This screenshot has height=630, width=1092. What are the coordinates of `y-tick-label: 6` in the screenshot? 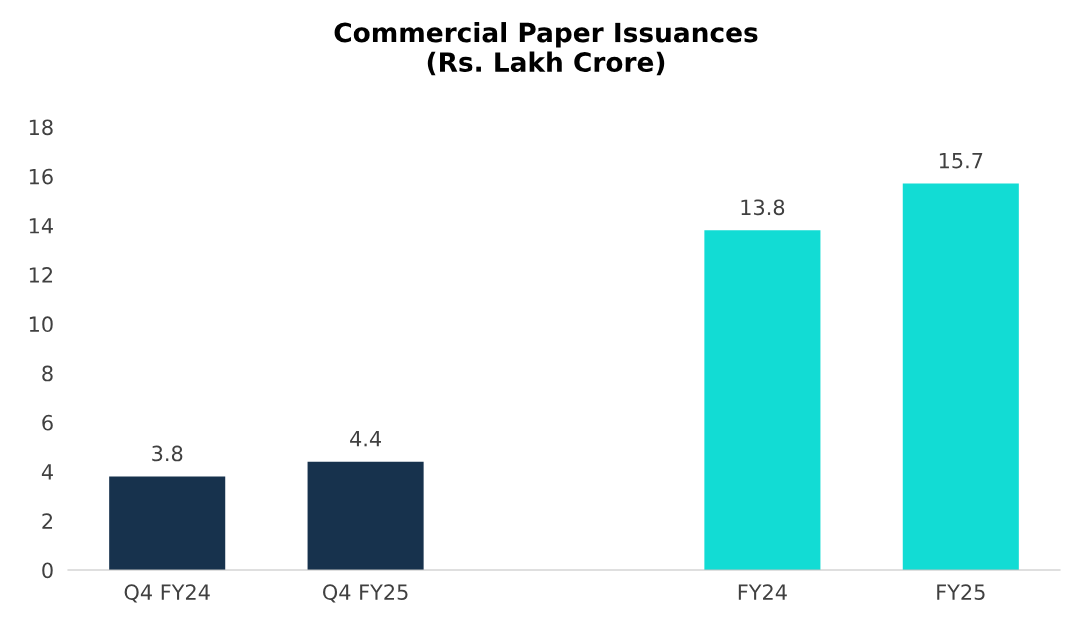 It's located at (47, 422).